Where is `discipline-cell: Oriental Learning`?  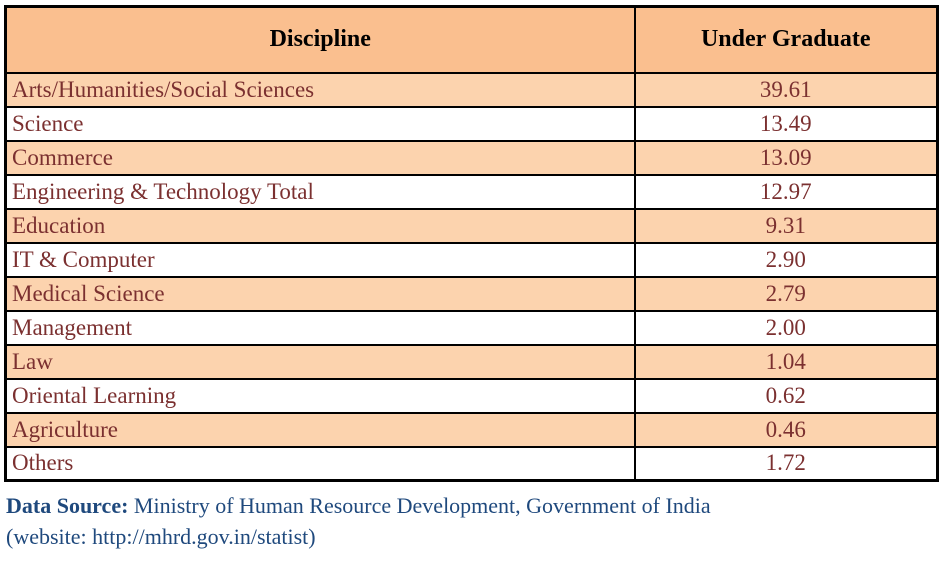
discipline-cell: Oriental Learning is located at coordinates (320, 395).